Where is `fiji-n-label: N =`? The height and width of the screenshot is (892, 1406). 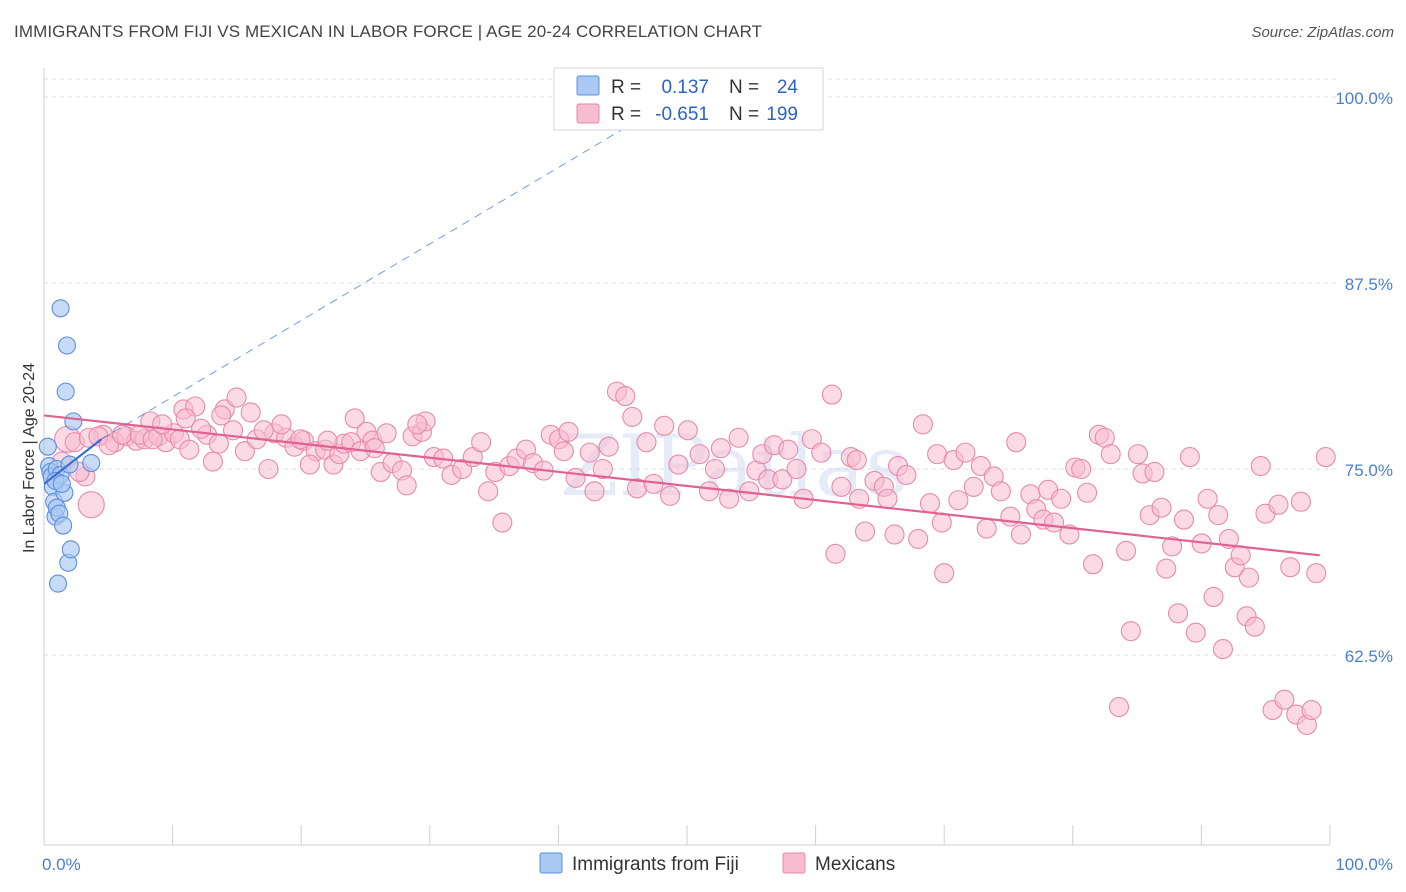
fiji-n-label: N = is located at coordinates (744, 87).